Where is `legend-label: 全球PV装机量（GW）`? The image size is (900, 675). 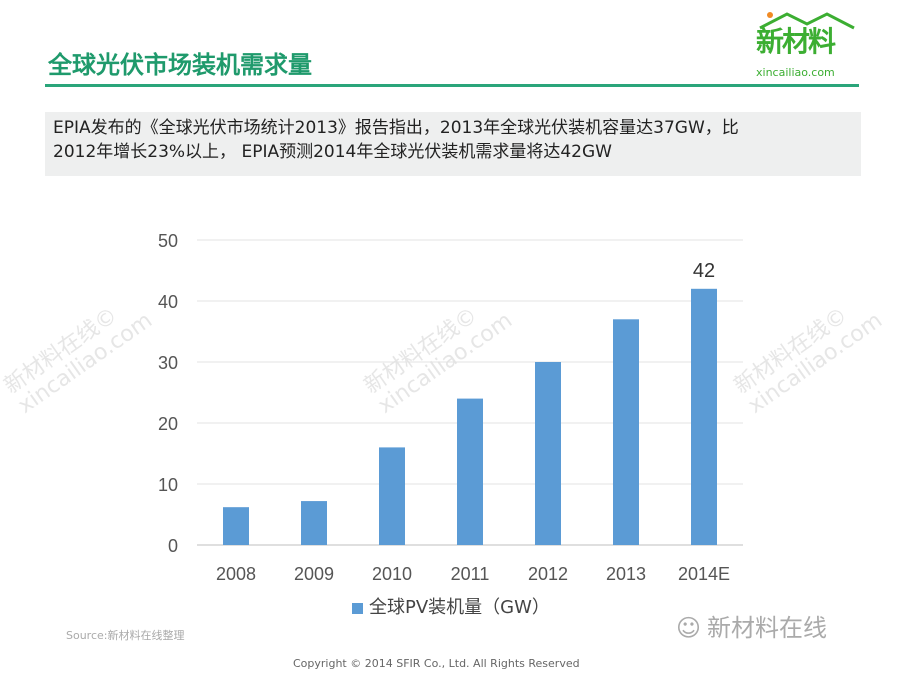
legend-label: 全球PV装机量（GW） is located at coordinates (459, 607).